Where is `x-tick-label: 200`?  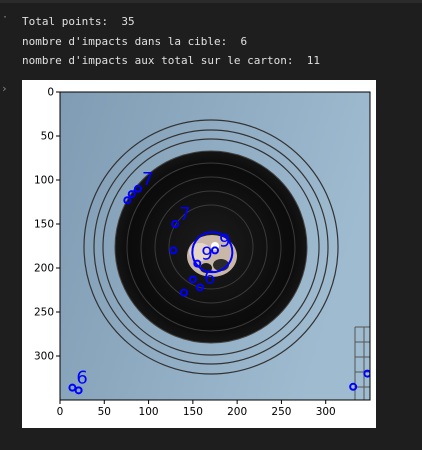 x-tick-label: 200 is located at coordinates (237, 412).